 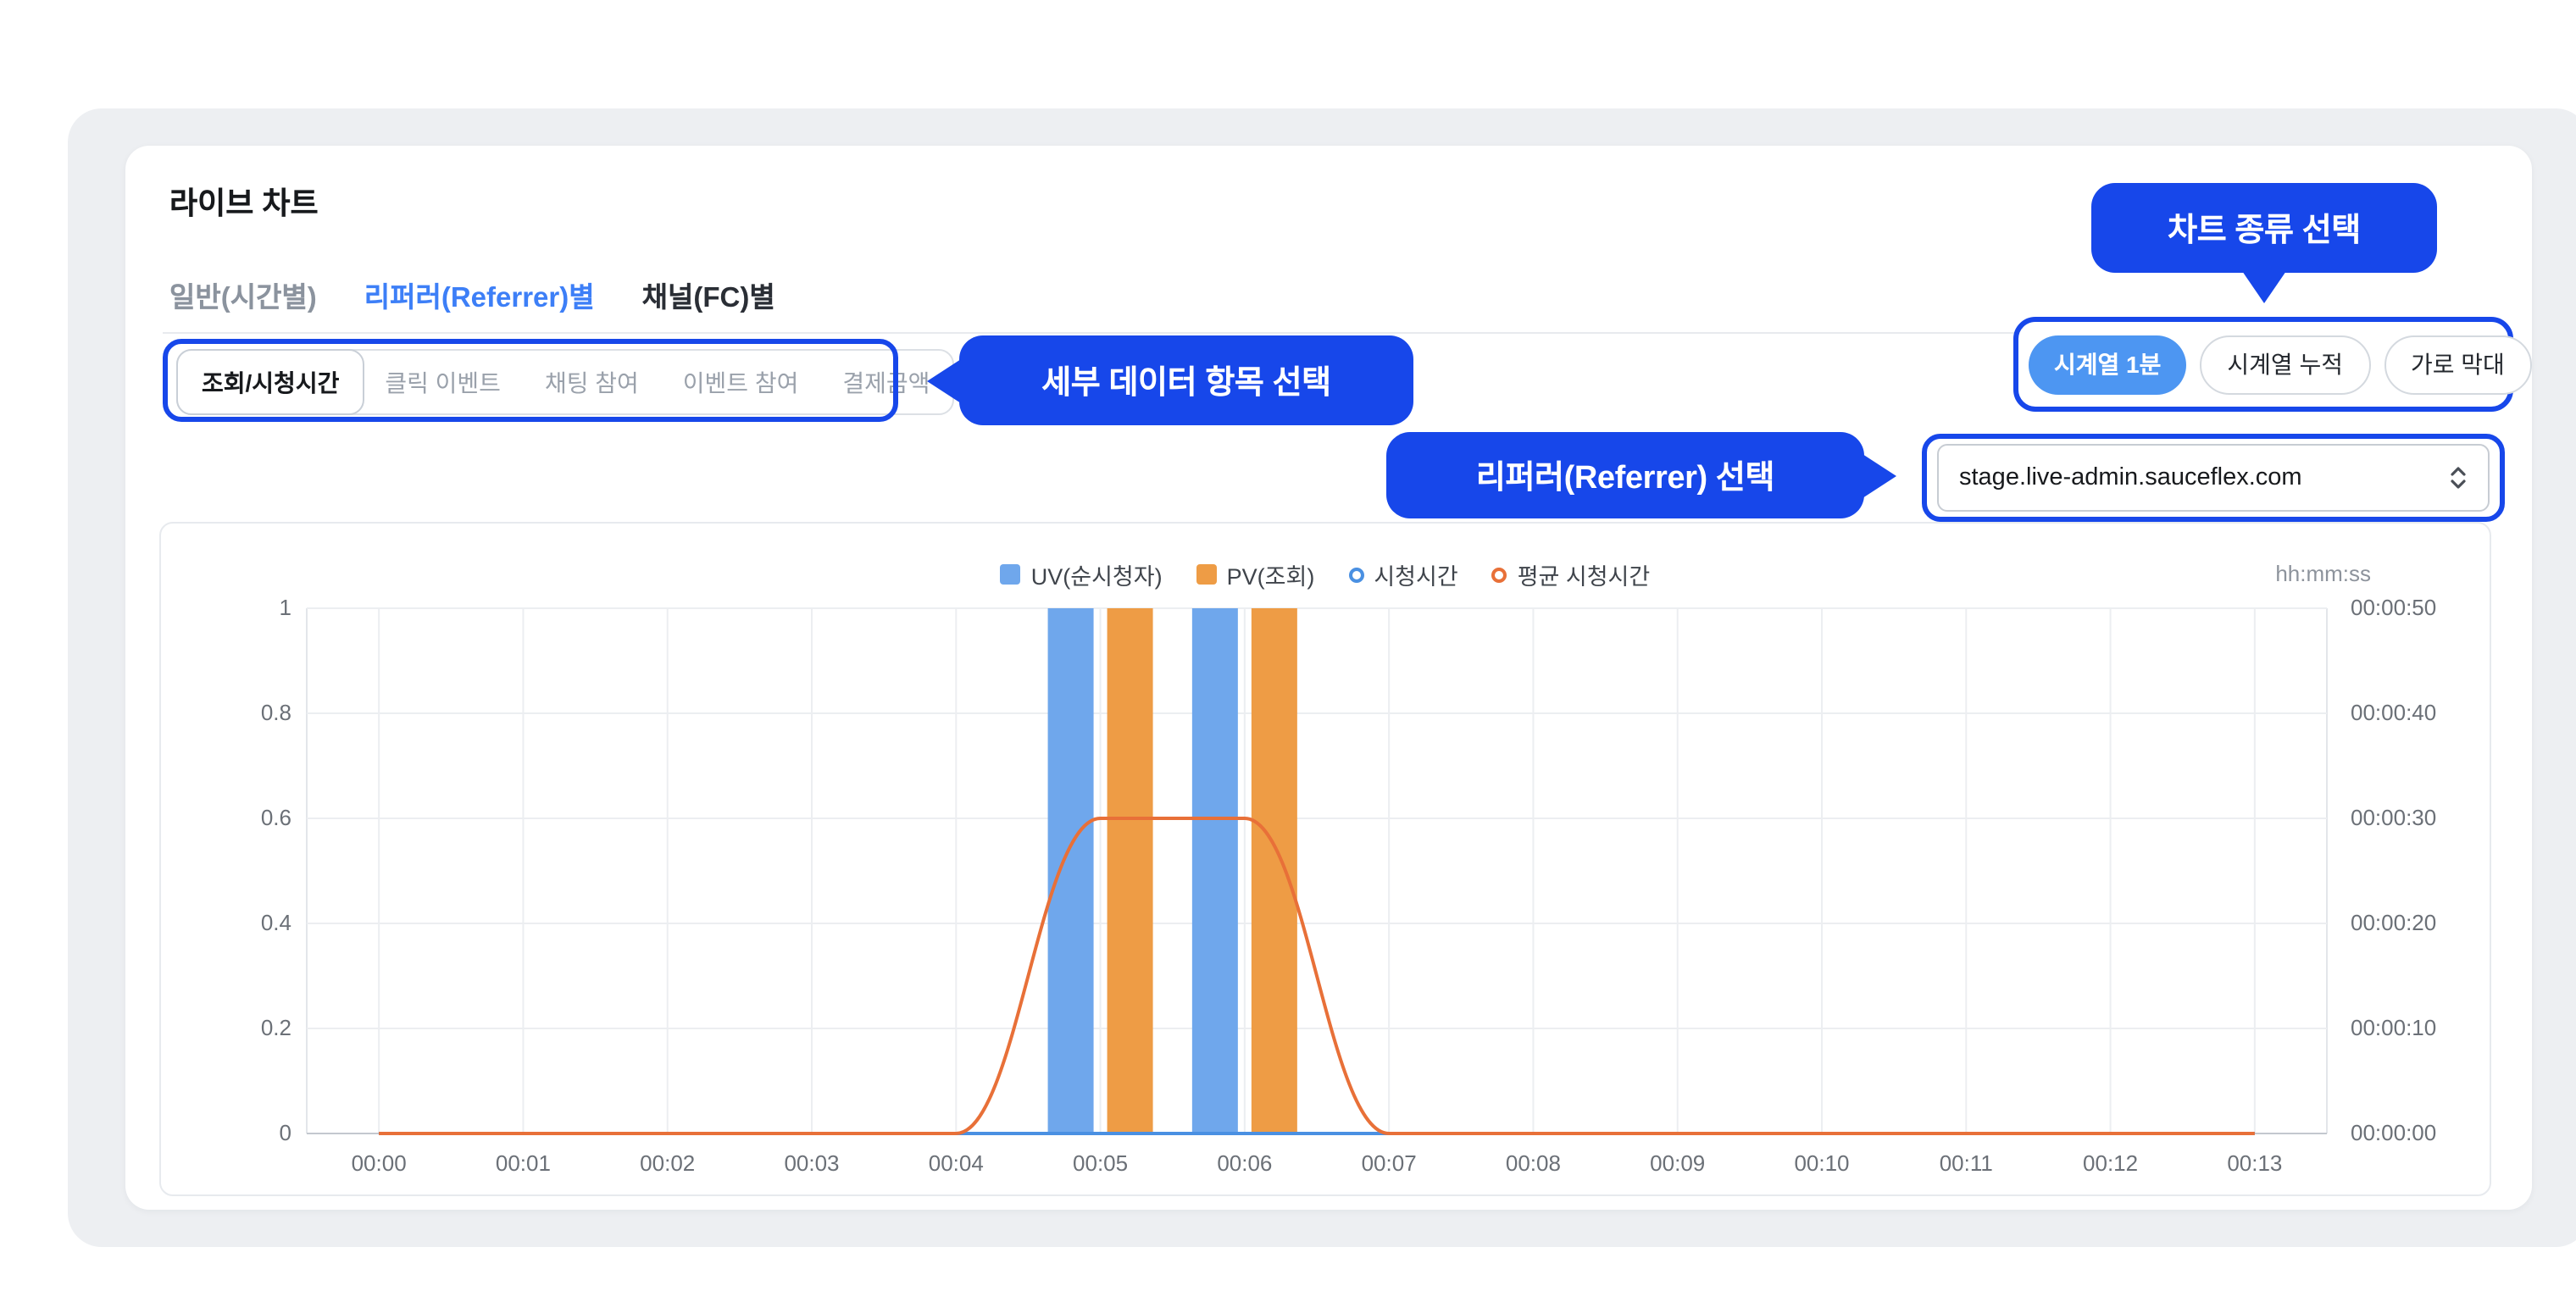 I want to click on svg-text: 00:02, so click(x=667, y=1163).